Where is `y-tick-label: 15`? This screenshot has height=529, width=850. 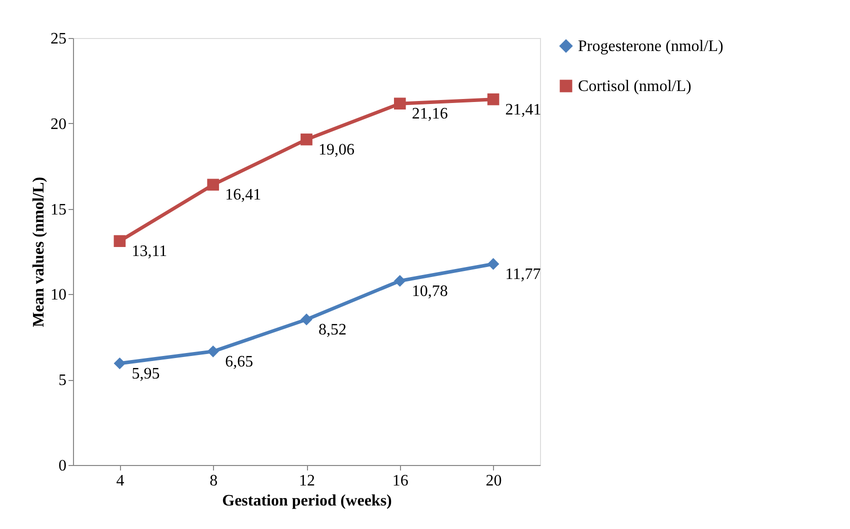
y-tick-label: 15 is located at coordinates (58, 209).